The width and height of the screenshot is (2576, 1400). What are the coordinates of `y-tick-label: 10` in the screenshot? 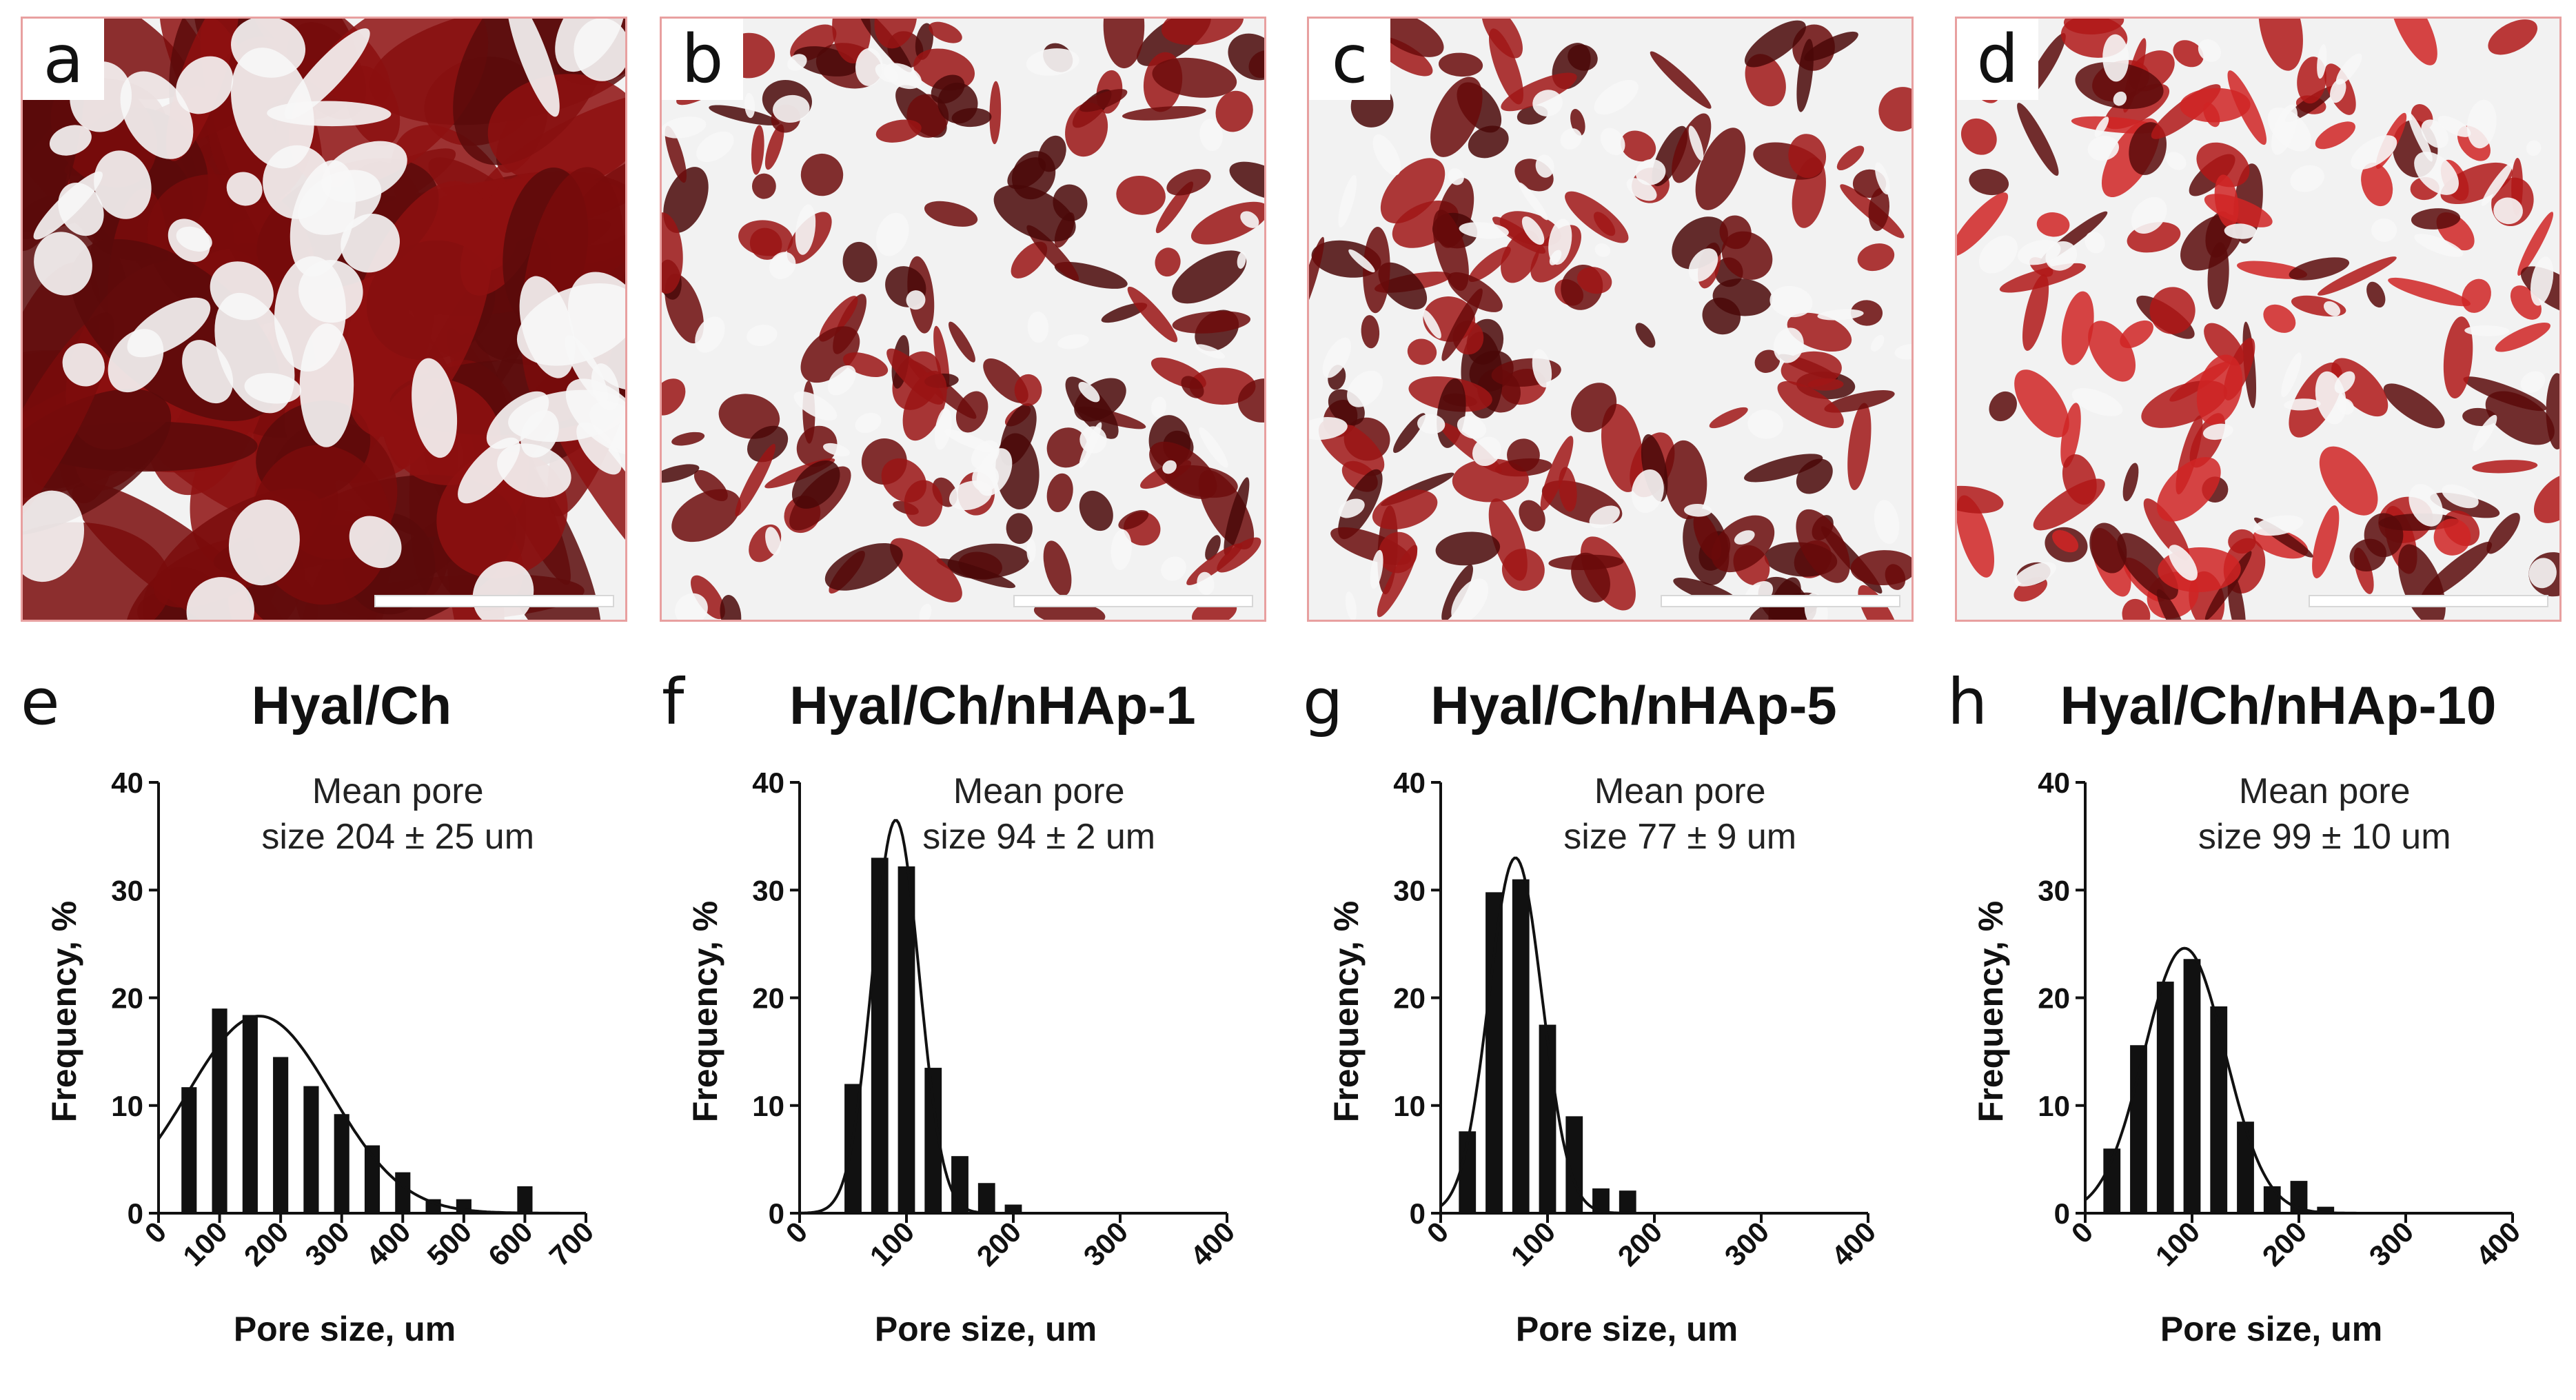 It's located at (2054, 1106).